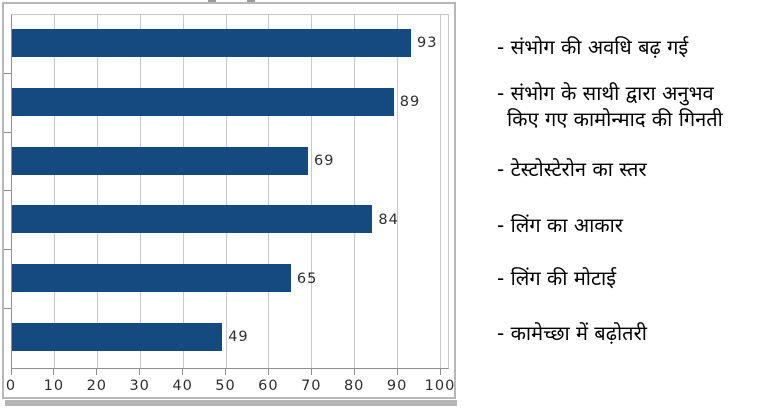  Describe the element at coordinates (182, 386) in the screenshot. I see `x-axis-label: 40` at that location.